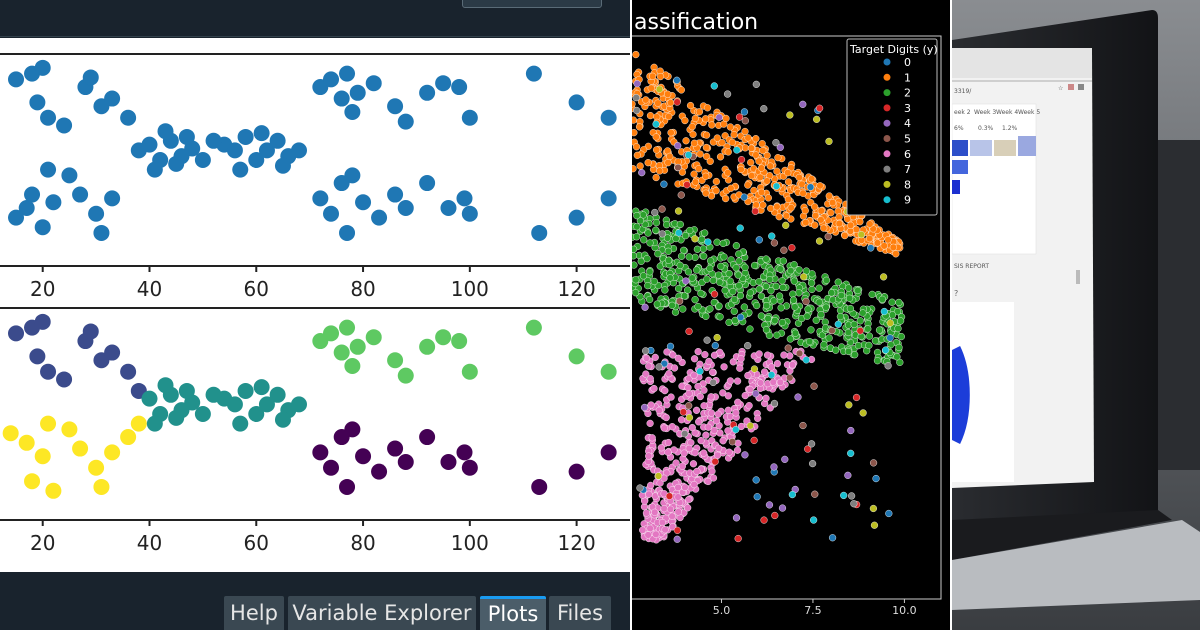 This screenshot has height=630, width=1200. Describe the element at coordinates (887, 184) in the screenshot. I see `legend-marker` at that location.